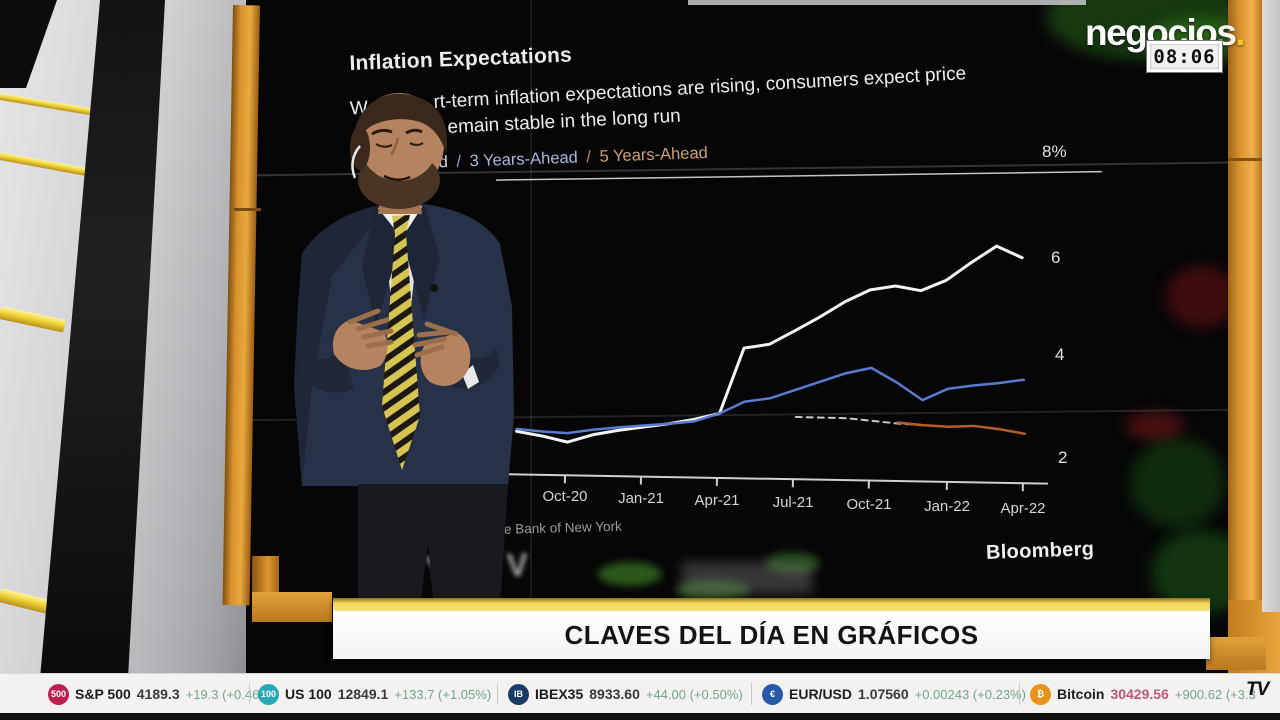 The height and width of the screenshot is (720, 1280). What do you see at coordinates (821, 694) in the screenshot?
I see `ticker-name: EUR/USD` at bounding box center [821, 694].